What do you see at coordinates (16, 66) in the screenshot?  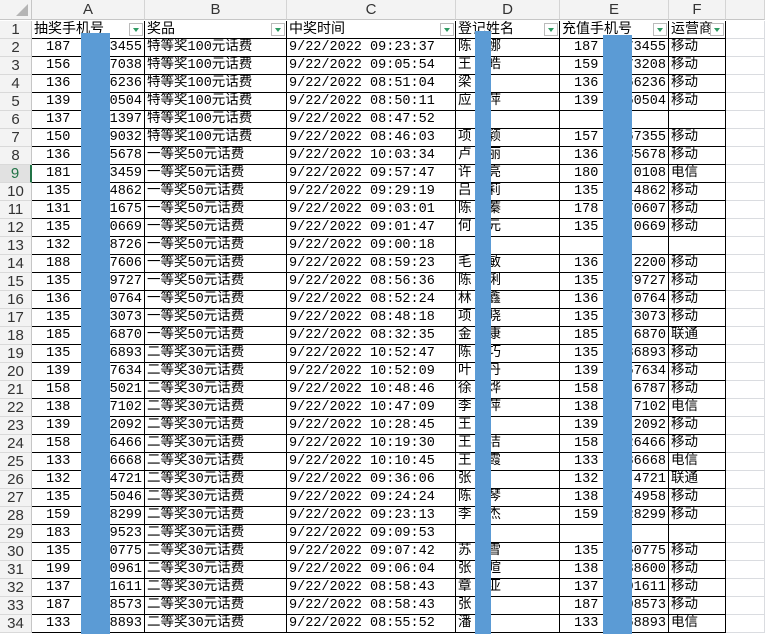 I see `row-header-3: 3` at bounding box center [16, 66].